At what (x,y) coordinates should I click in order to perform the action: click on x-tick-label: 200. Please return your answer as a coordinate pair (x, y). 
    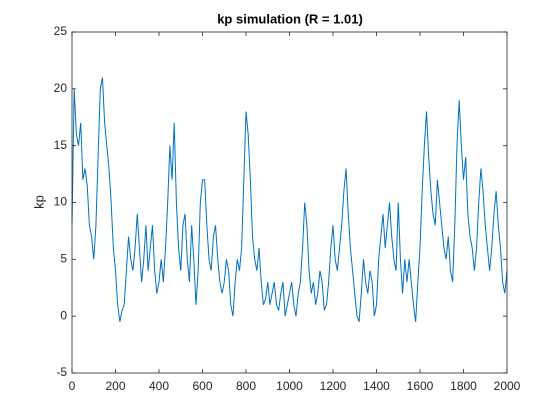
    Looking at the image, I should click on (115, 386).